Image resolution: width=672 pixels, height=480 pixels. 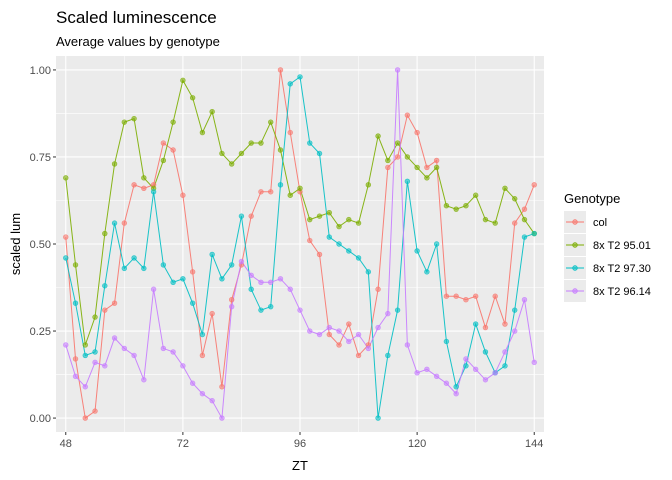 I want to click on chart-title: Scaled luminescence, so click(x=136, y=17).